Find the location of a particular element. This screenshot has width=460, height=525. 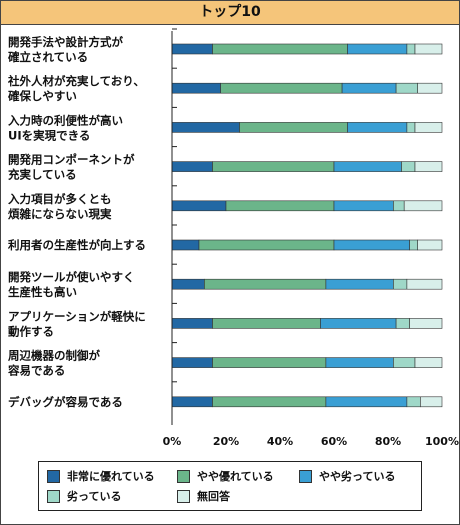

legend-label: 非常に優れている is located at coordinates (111, 476).